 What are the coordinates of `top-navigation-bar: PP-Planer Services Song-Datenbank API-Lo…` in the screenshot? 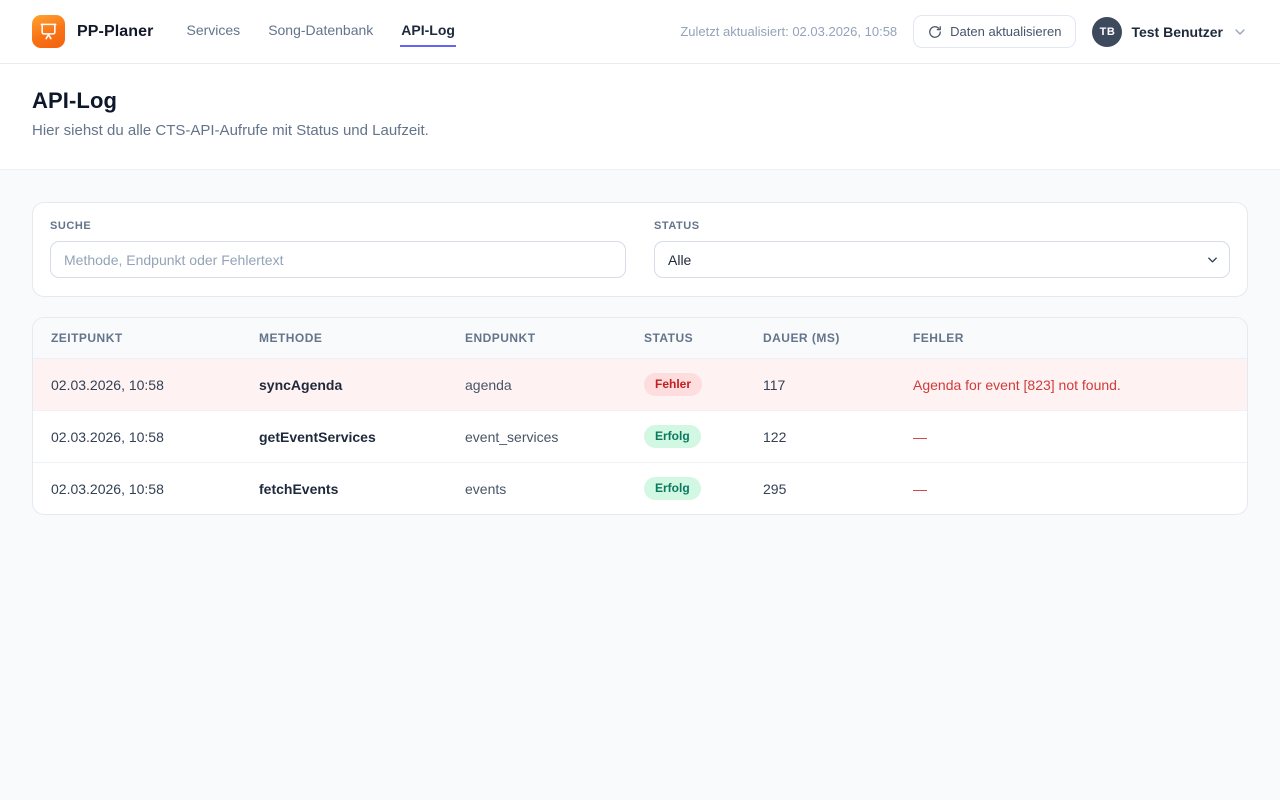 It's located at (640, 32).